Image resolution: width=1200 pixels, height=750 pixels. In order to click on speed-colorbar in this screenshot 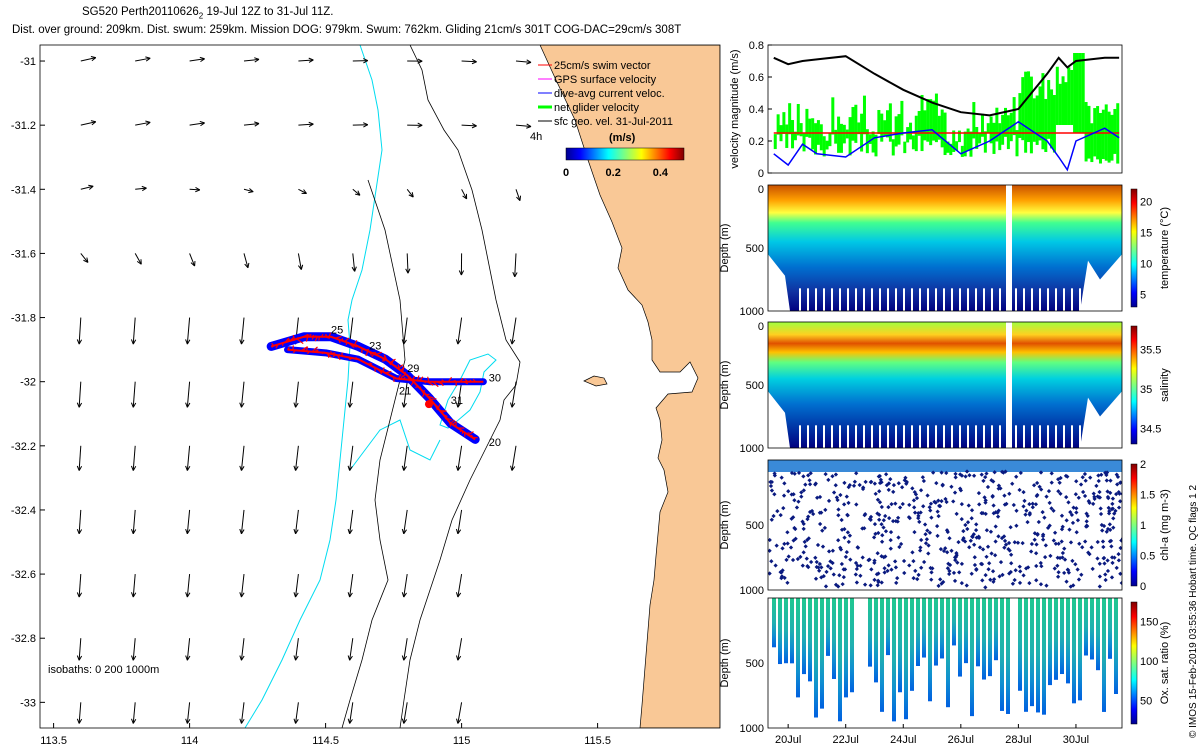, I will do `click(625, 154)`.